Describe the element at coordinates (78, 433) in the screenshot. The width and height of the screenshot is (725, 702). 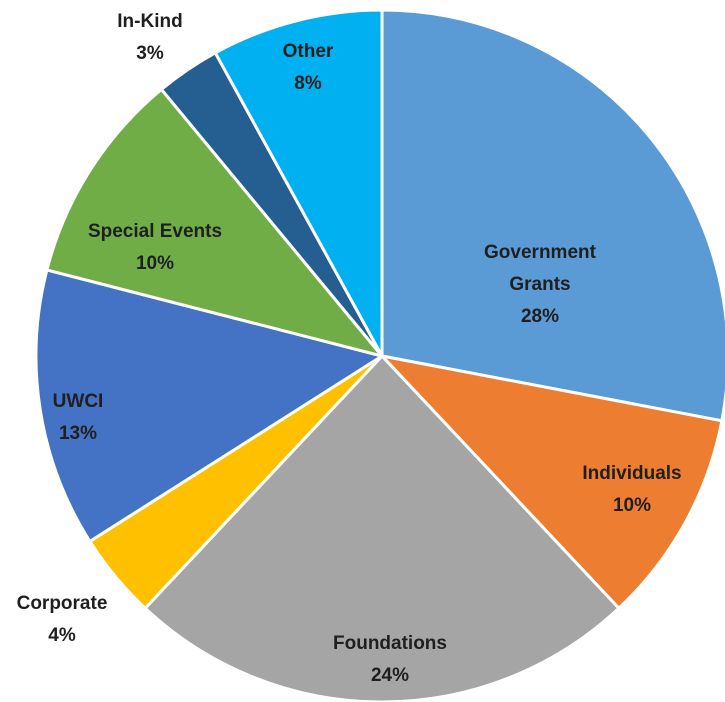
I see `slice-value-uwci: 13%` at that location.